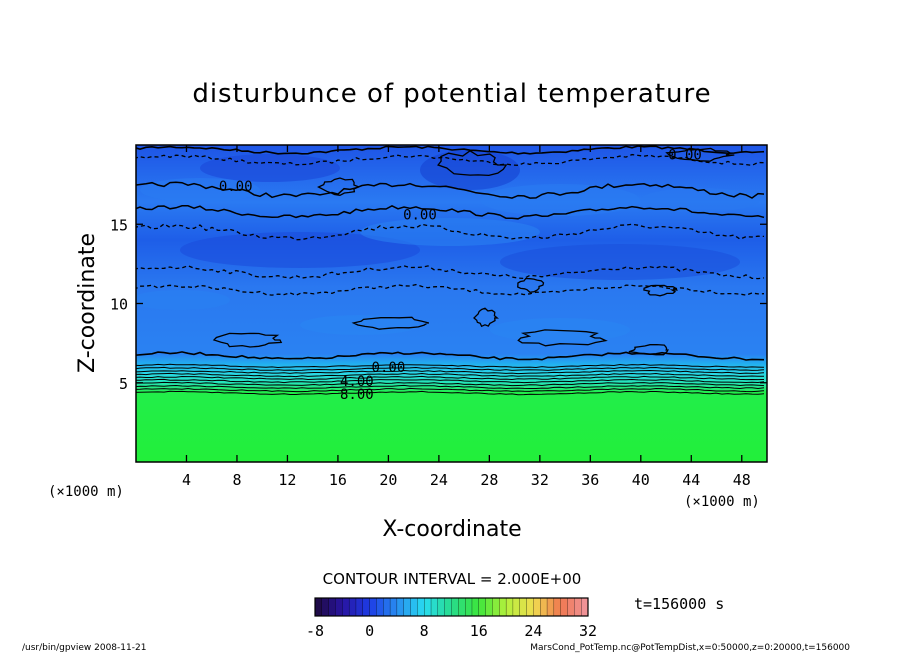 The width and height of the screenshot is (904, 654). Describe the element at coordinates (691, 480) in the screenshot. I see `x-tick-label: 44` at that location.